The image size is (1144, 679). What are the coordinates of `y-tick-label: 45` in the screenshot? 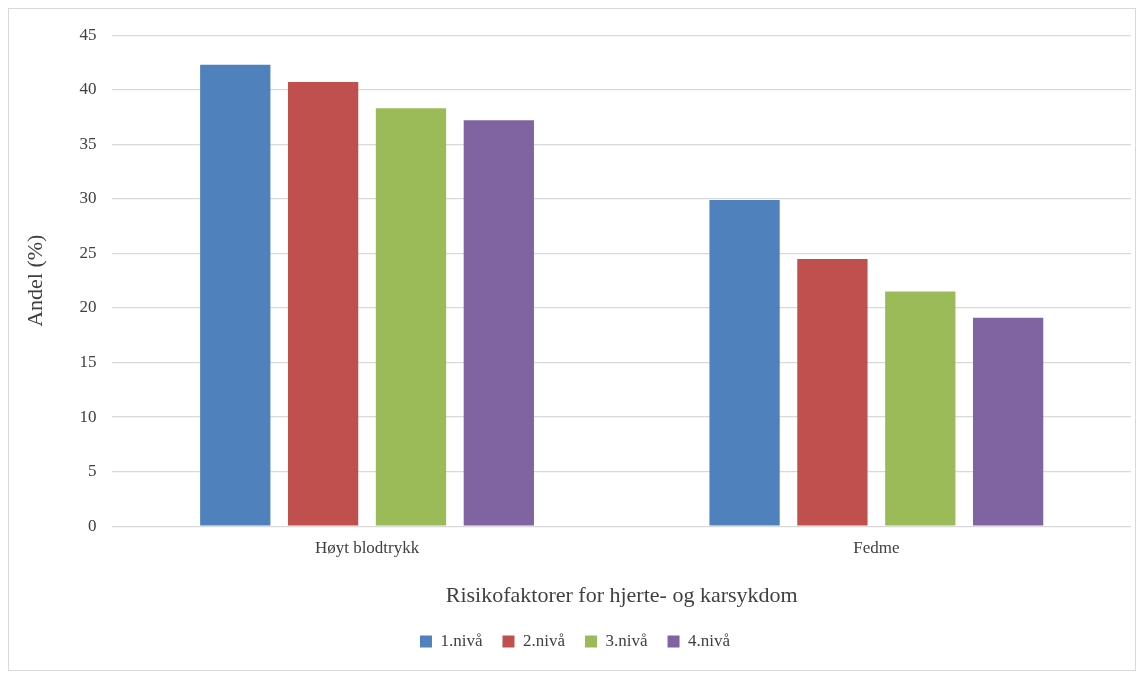 It's located at (88, 34).